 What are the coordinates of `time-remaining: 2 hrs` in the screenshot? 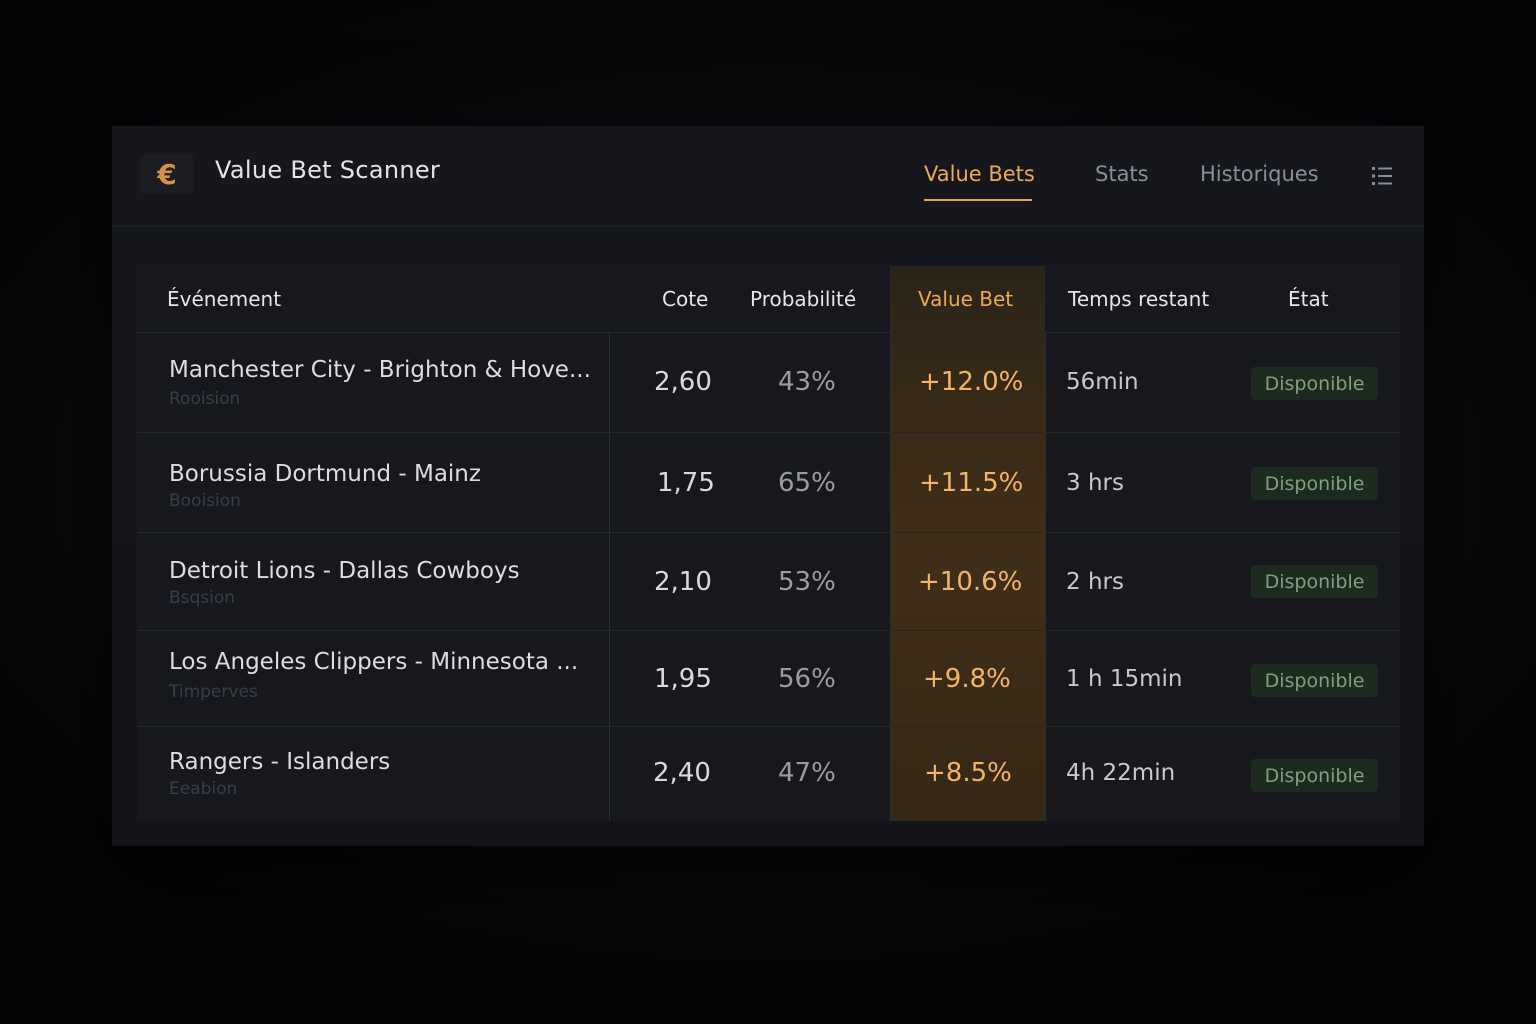 It's located at (1095, 582).